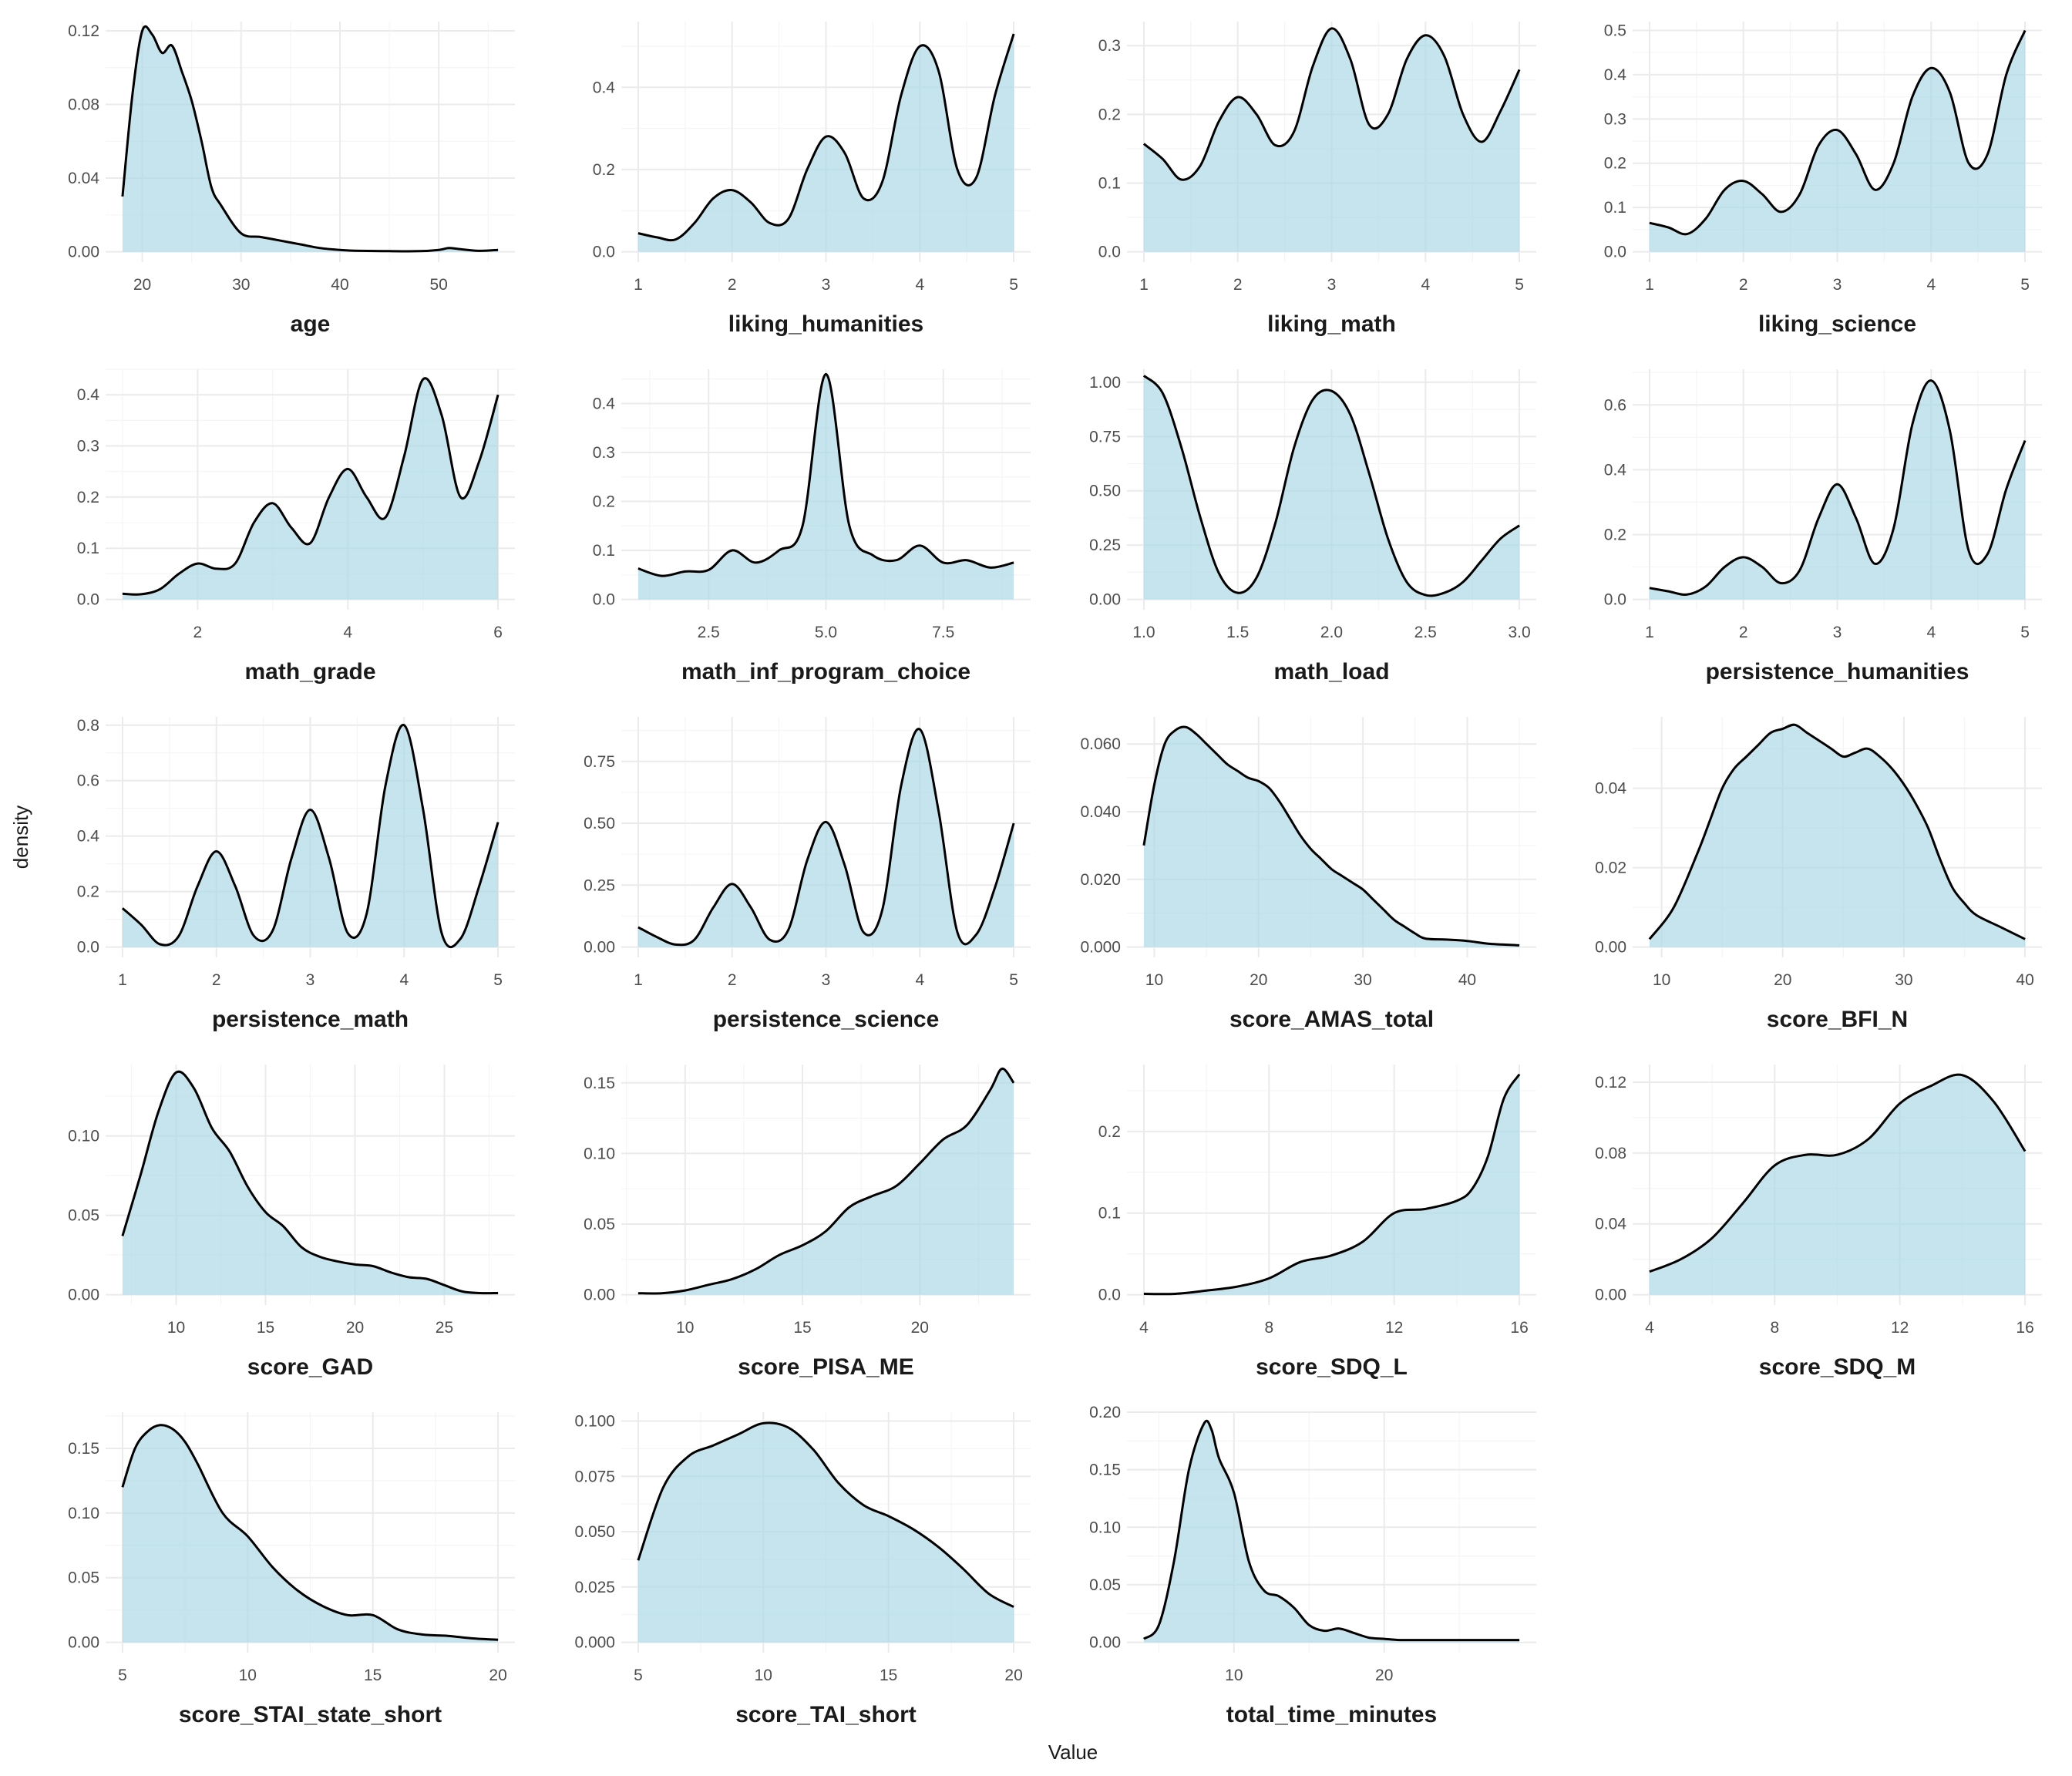 Image resolution: width=2072 pixels, height=1776 pixels. Describe the element at coordinates (1615, 31) in the screenshot. I see `y-tick-label: 0.5` at that location.